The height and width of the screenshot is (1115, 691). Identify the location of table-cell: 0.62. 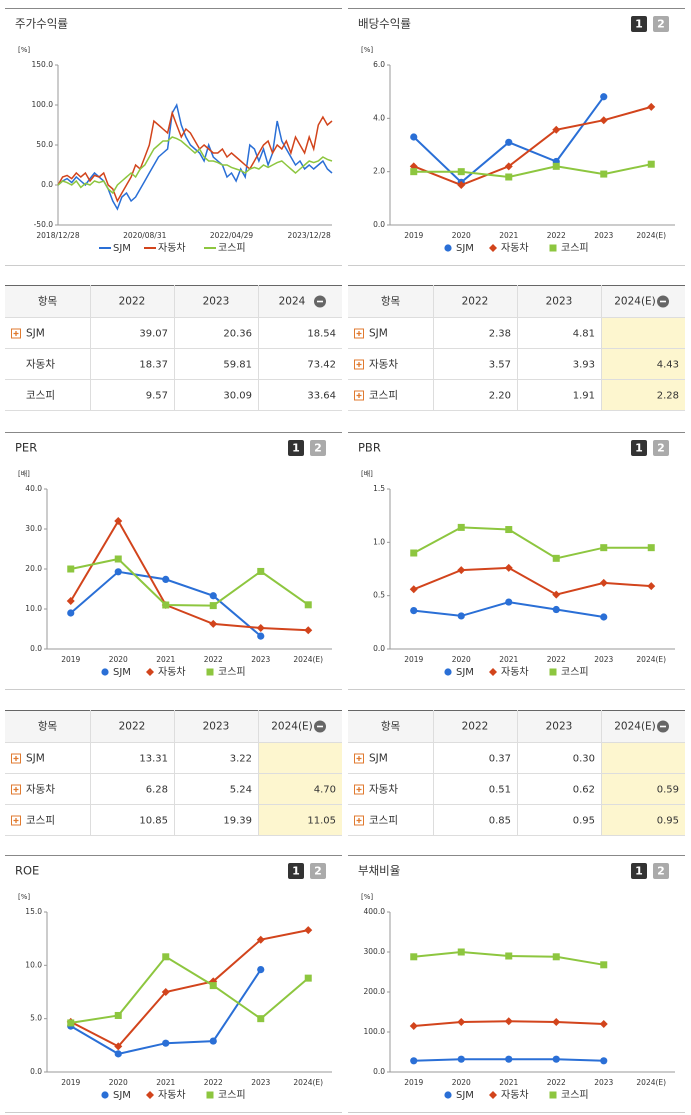
(584, 790).